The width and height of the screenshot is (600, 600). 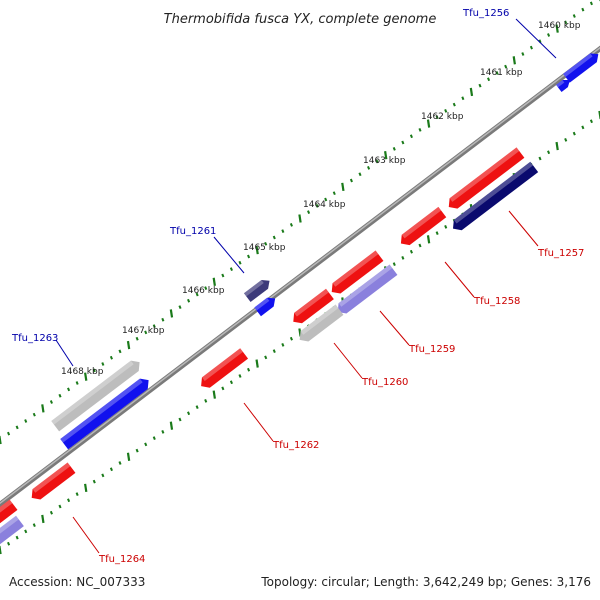 I want to click on gene-feature-tfu-1265b, so click(x=12, y=530).